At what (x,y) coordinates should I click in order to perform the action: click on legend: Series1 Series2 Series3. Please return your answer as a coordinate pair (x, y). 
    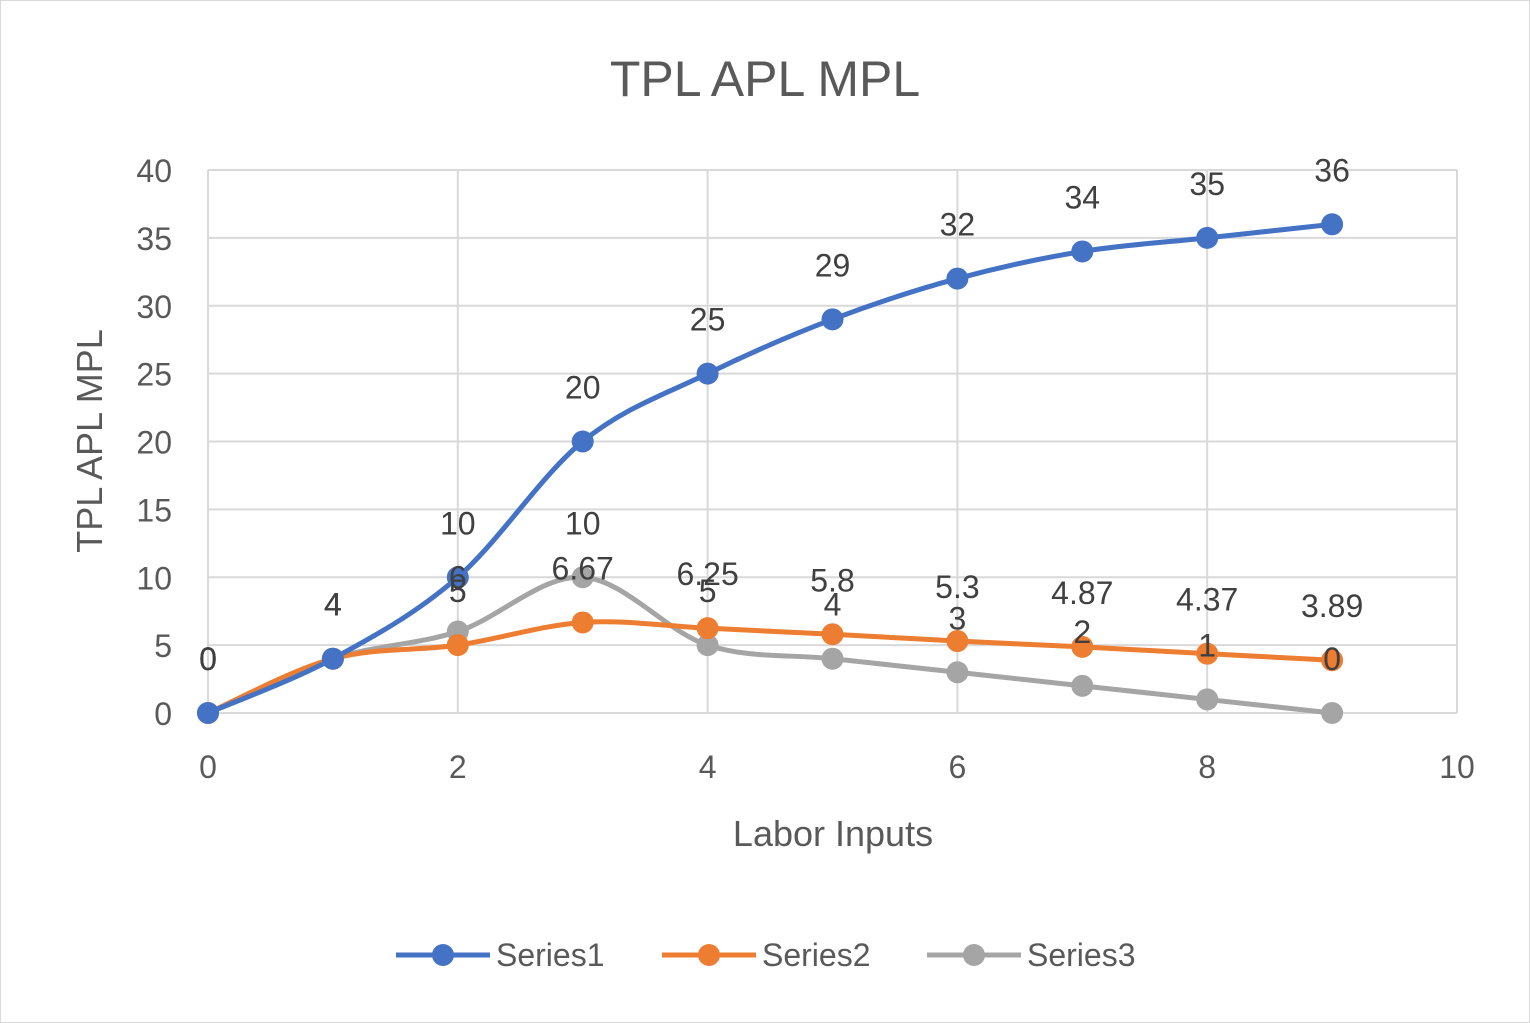
    Looking at the image, I should click on (766, 955).